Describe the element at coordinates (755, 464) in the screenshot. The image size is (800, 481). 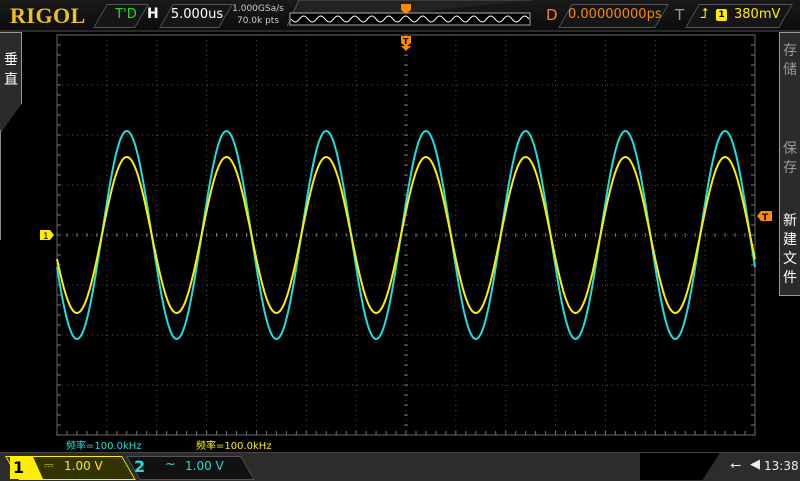
I see `speaker-icon: ◀` at that location.